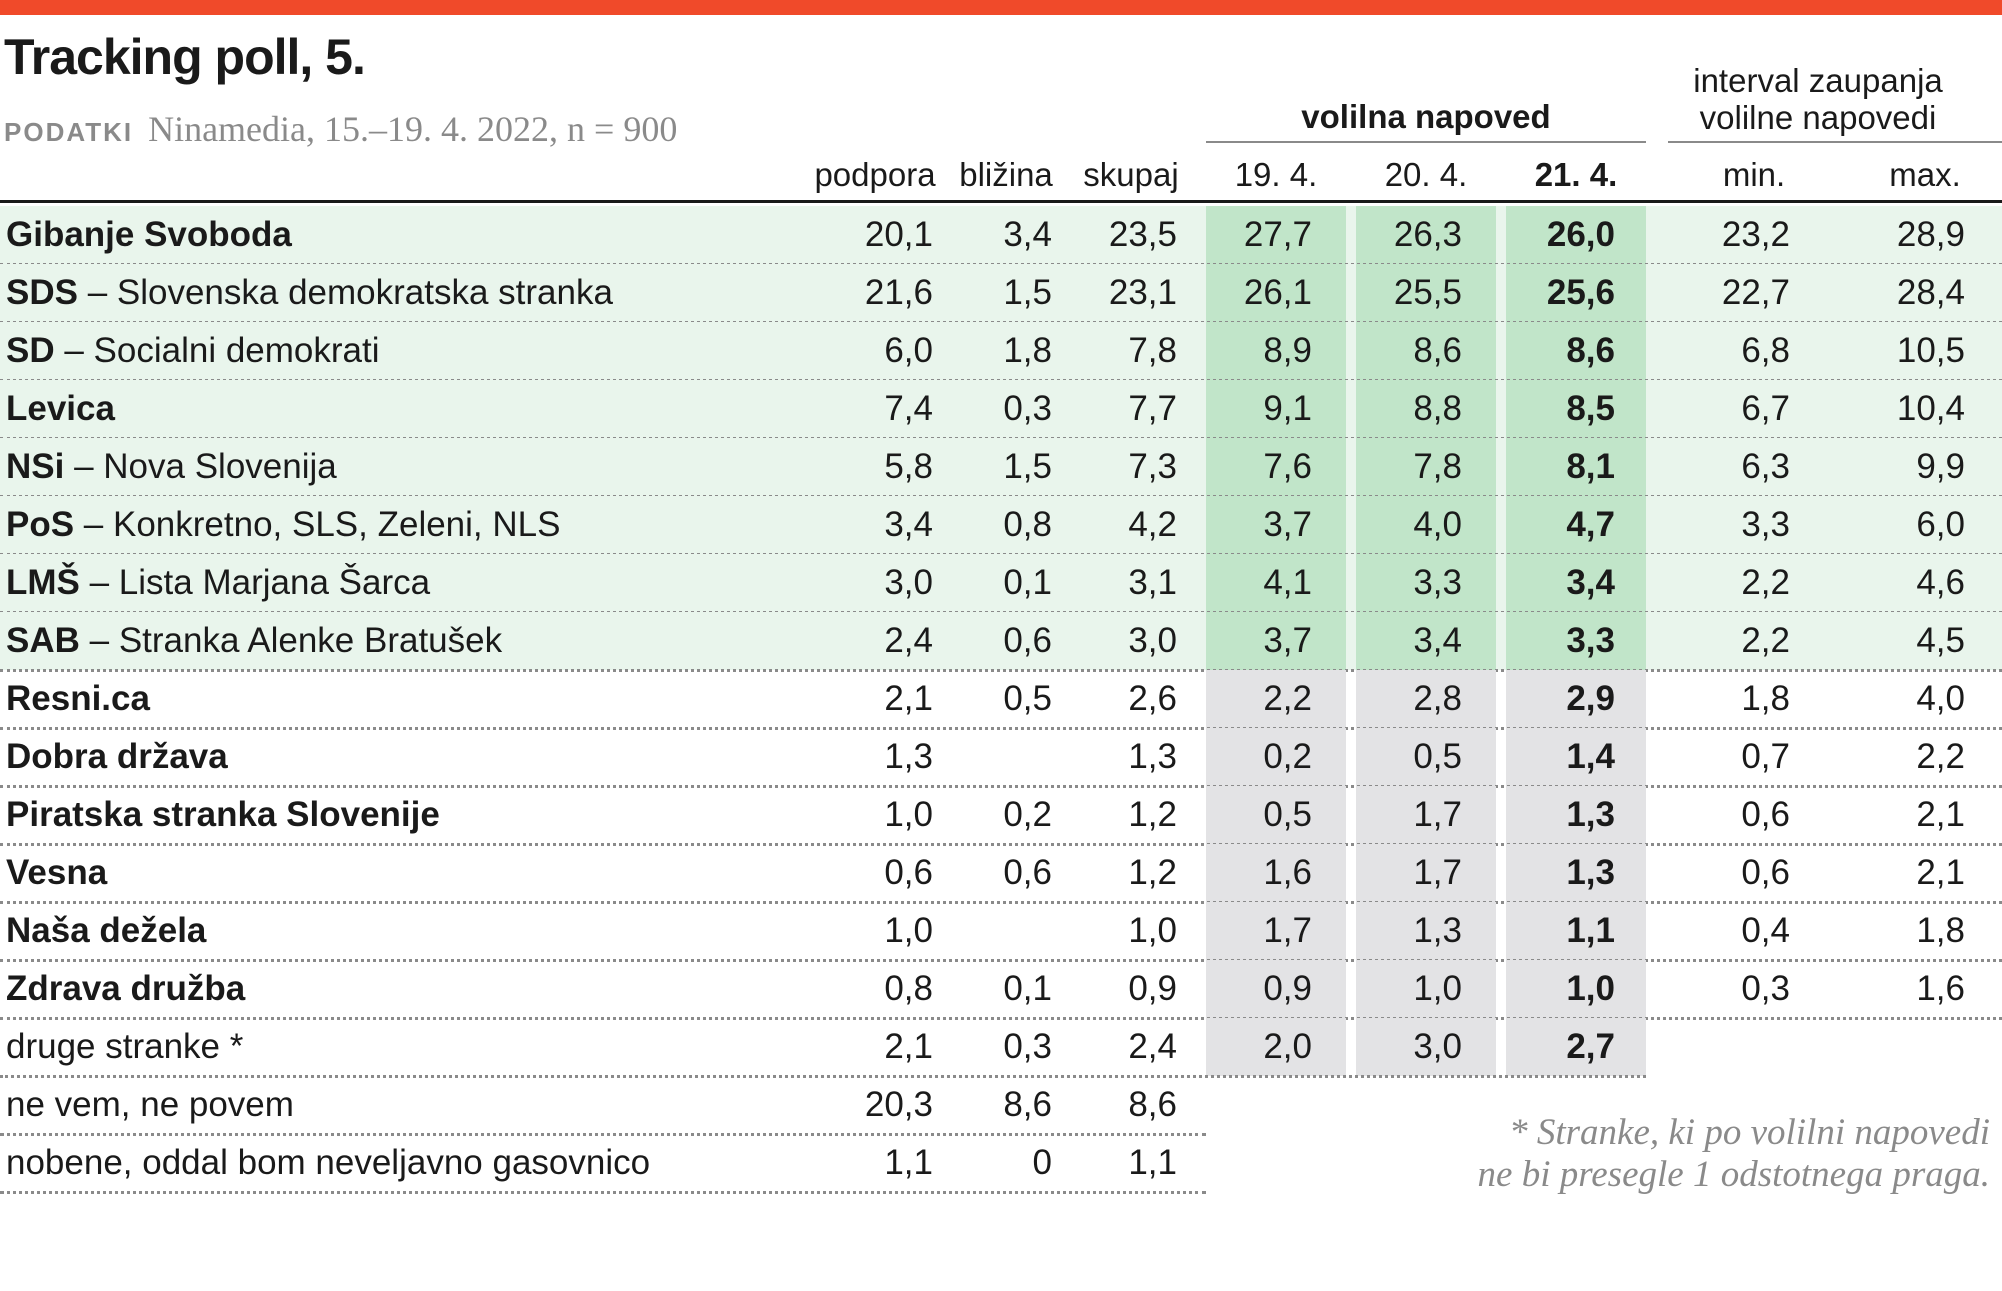  What do you see at coordinates (1818, 117) in the screenshot?
I see `group-header-interval-line2: volilne napovedi` at bounding box center [1818, 117].